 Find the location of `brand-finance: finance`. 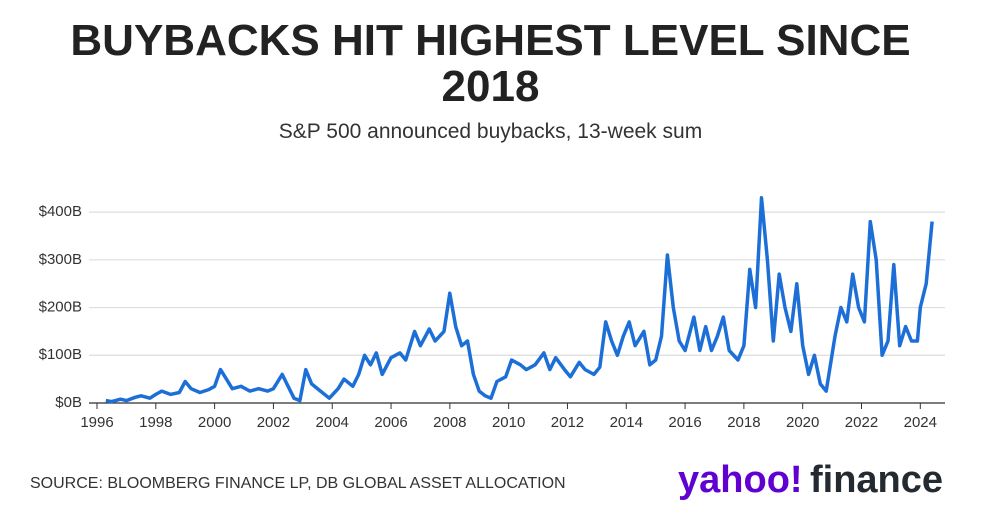

brand-finance: finance is located at coordinates (876, 480).